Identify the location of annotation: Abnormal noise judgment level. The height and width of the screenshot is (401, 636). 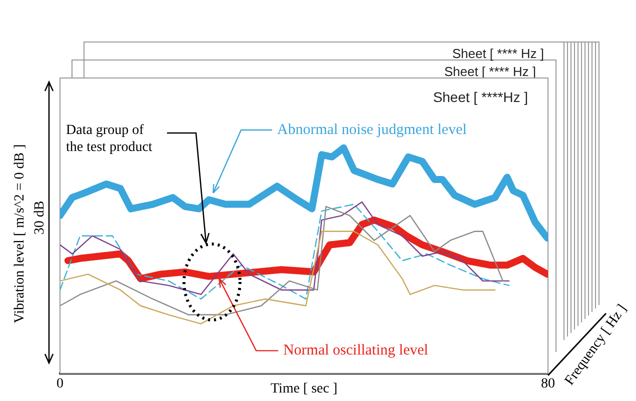
(372, 130).